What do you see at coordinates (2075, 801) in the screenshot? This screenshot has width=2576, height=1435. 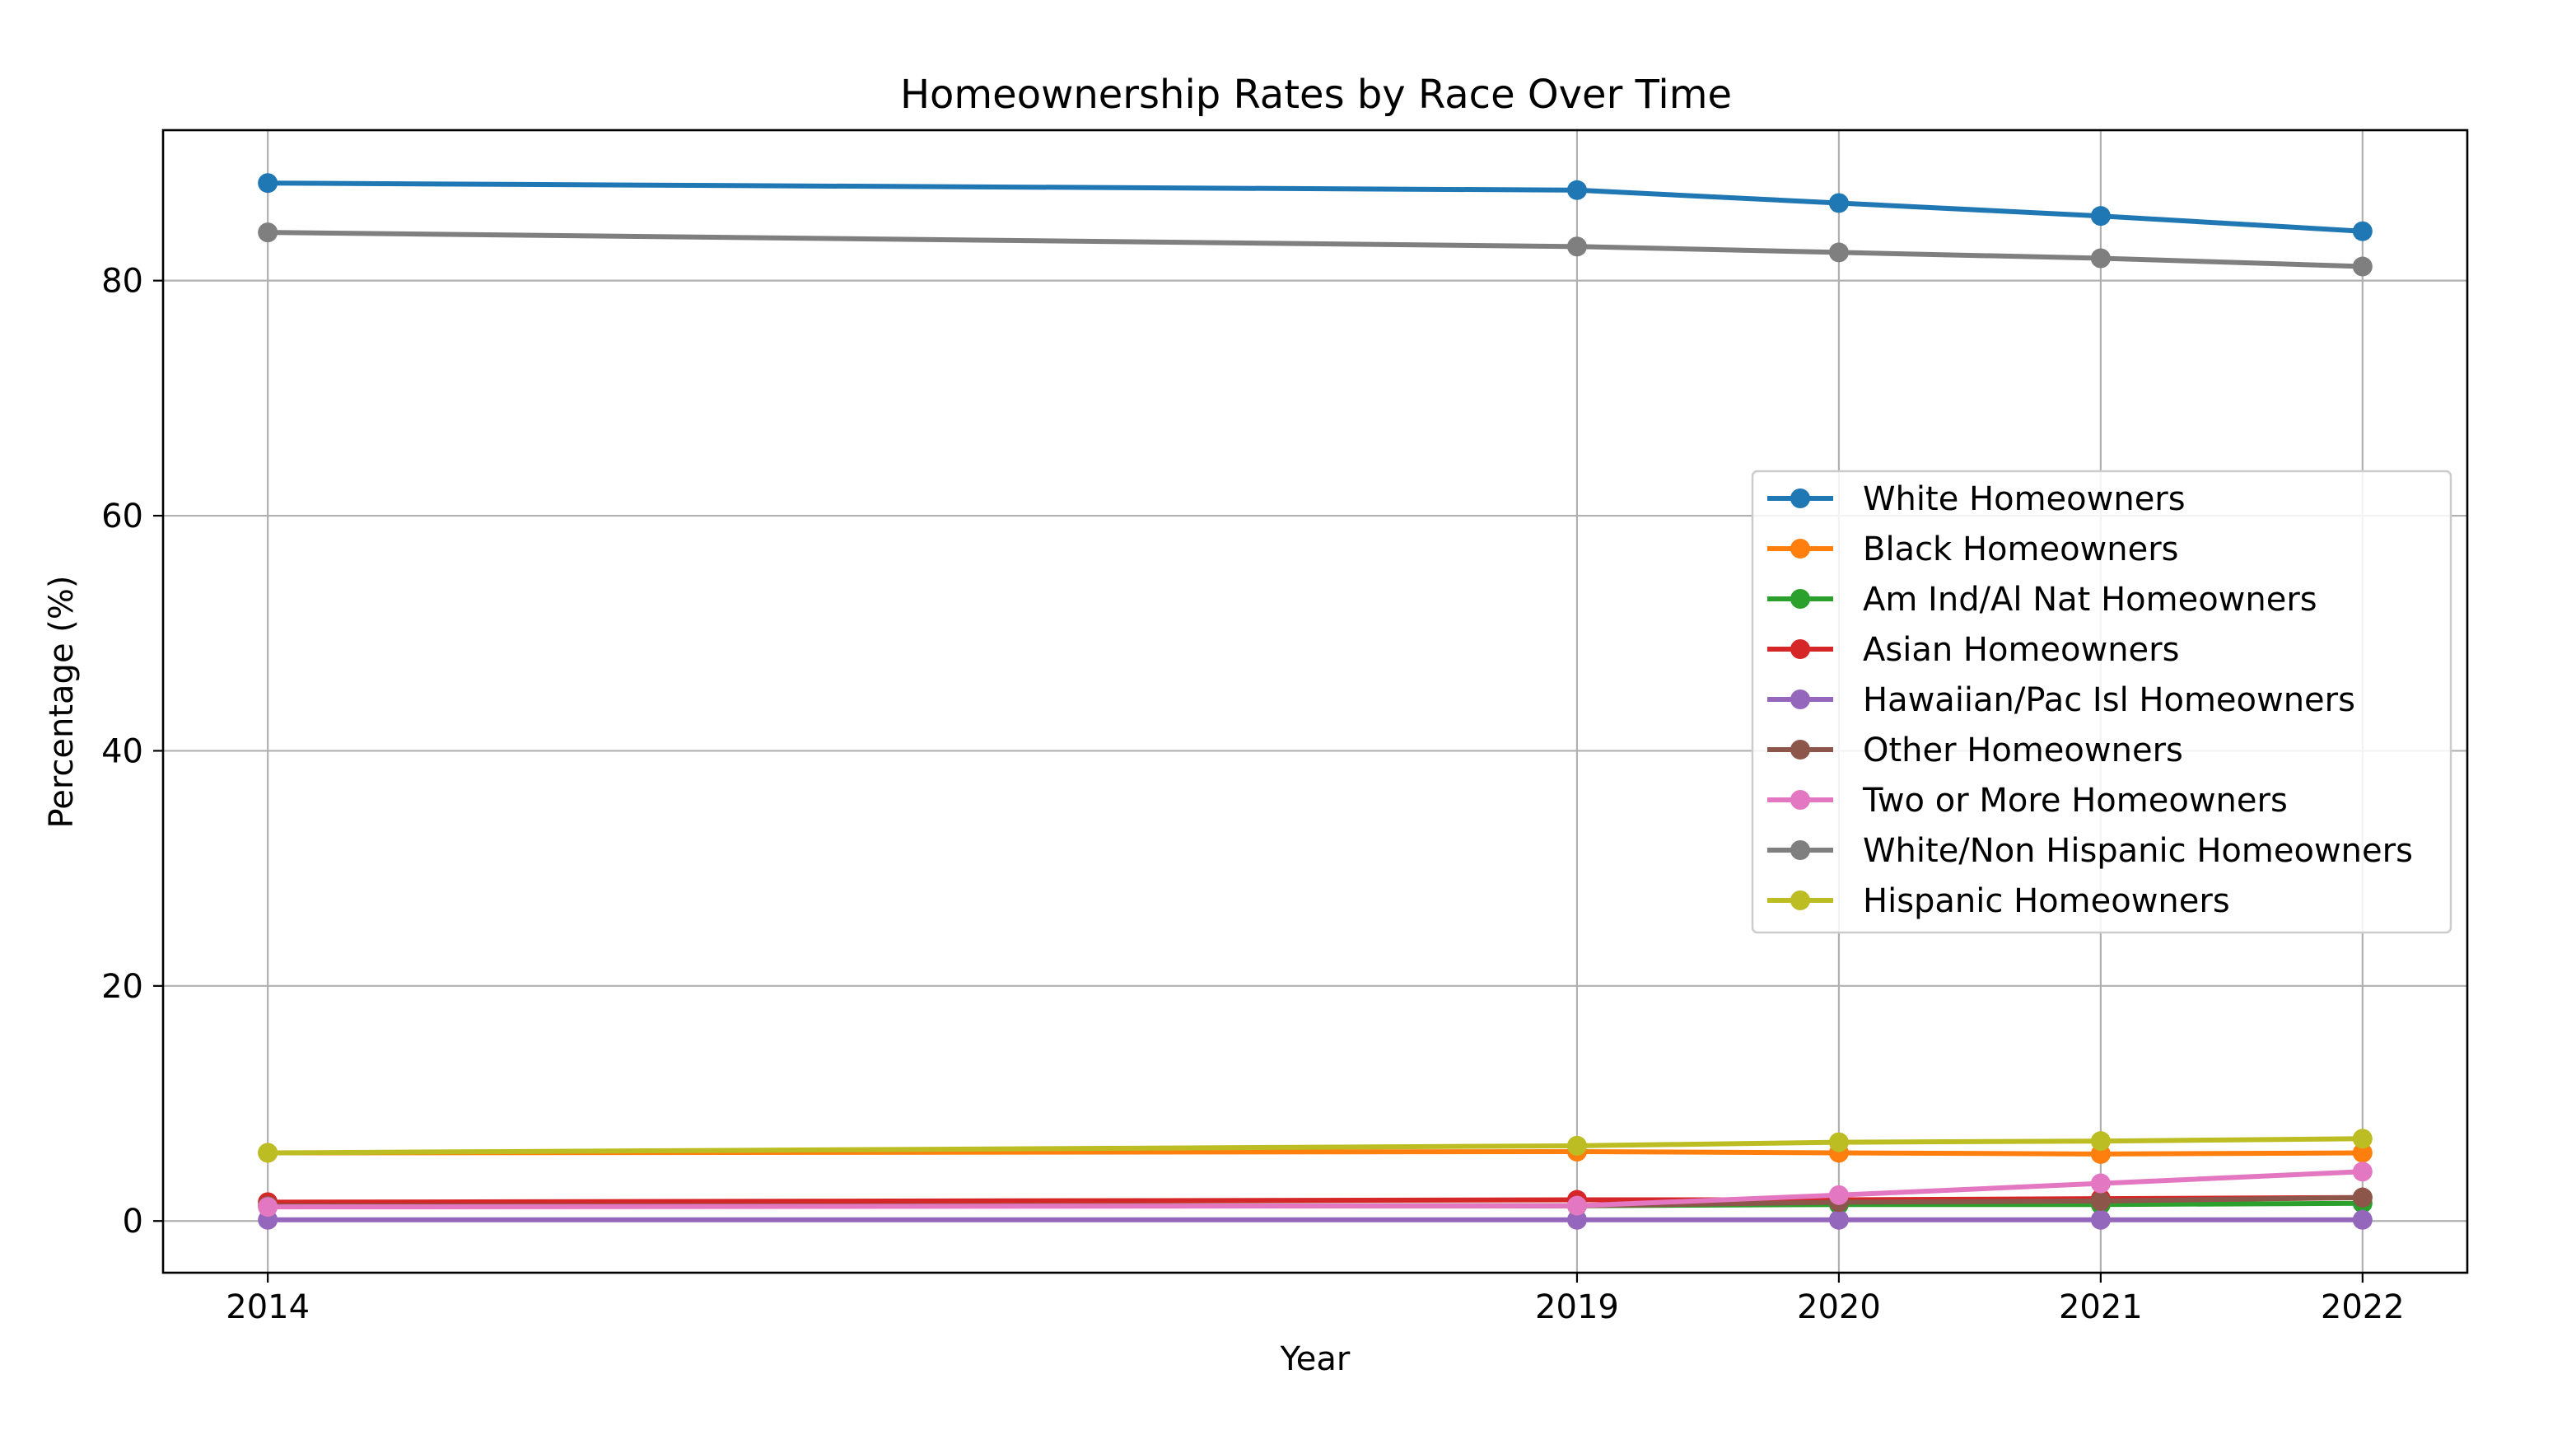 I see `legend-label: Two or More Homeowners` at bounding box center [2075, 801].